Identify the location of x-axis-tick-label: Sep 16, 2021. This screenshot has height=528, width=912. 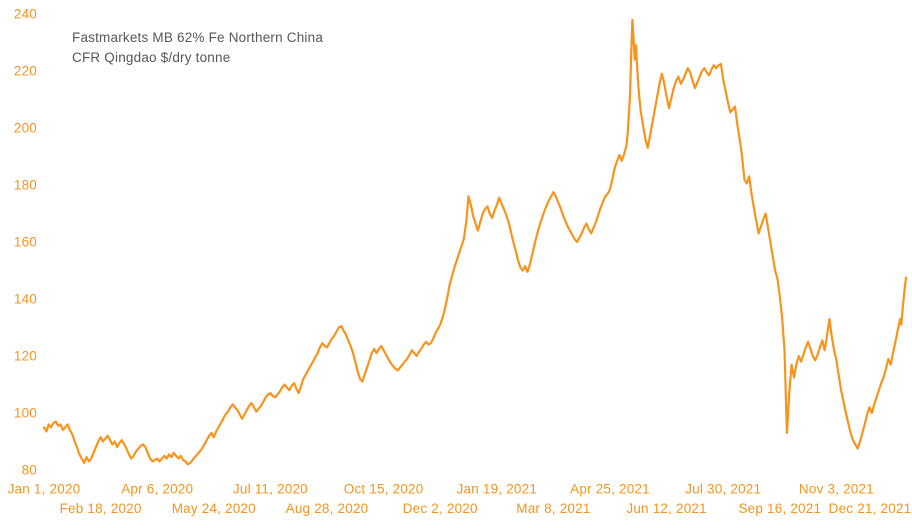
(779, 508).